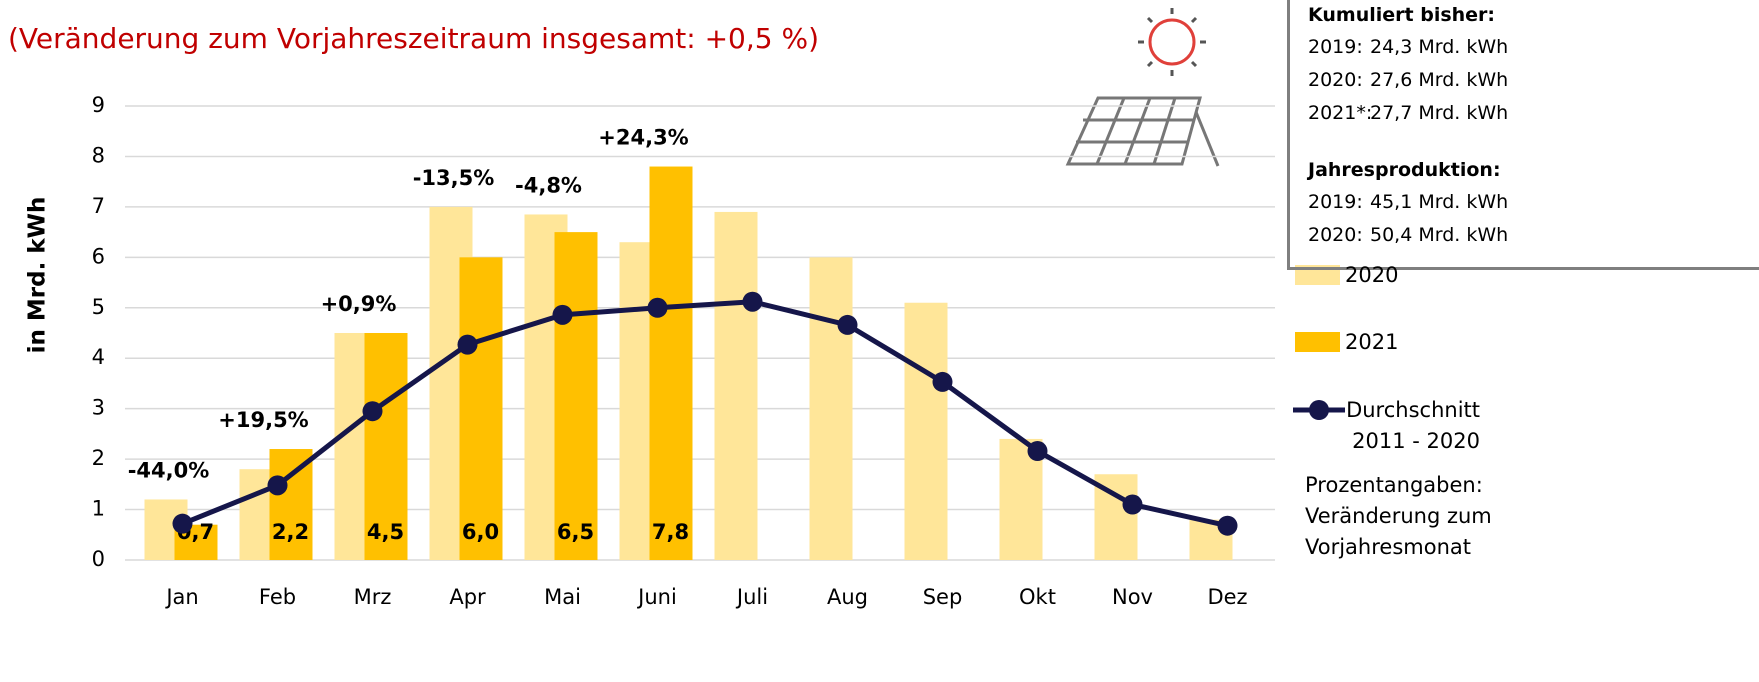 The height and width of the screenshot is (682, 1759). Describe the element at coordinates (98, 307) in the screenshot. I see `y-tick-label: 5` at that location.